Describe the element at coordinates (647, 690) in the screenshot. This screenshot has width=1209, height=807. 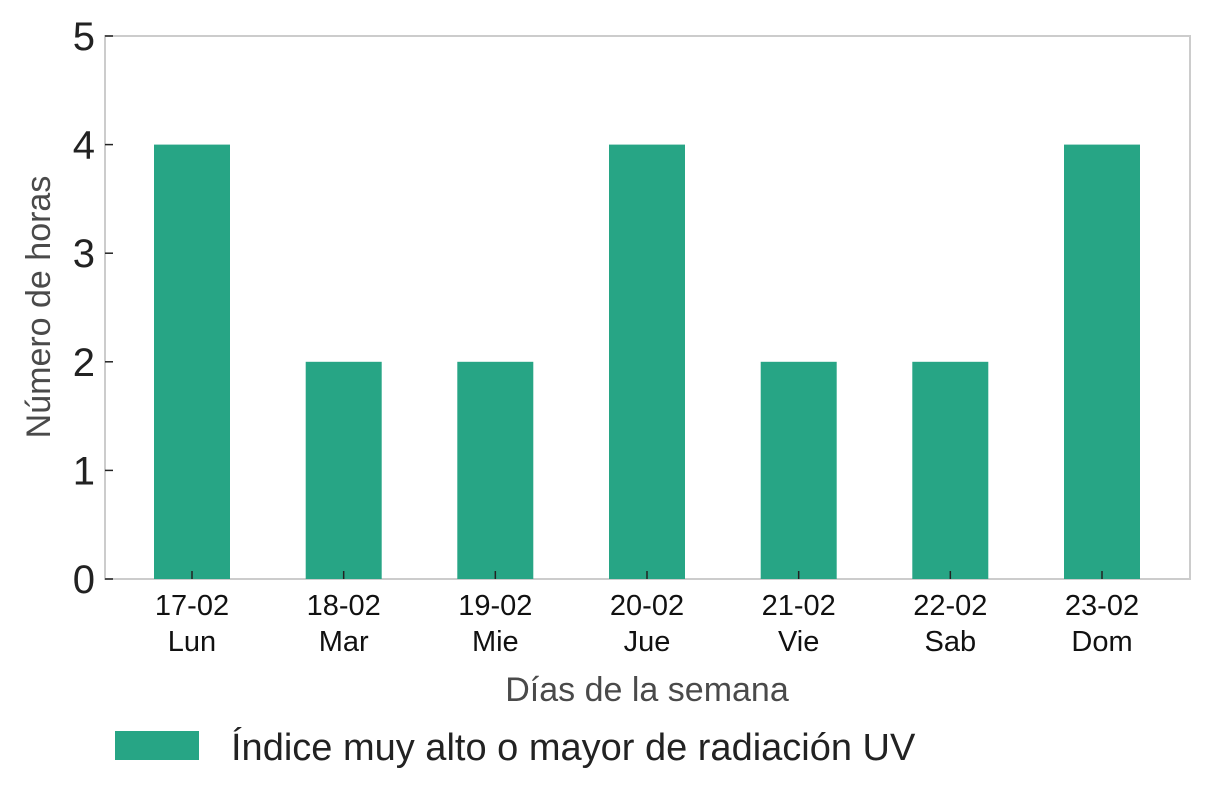
I see `x-axis-title: Días de la semana` at that location.